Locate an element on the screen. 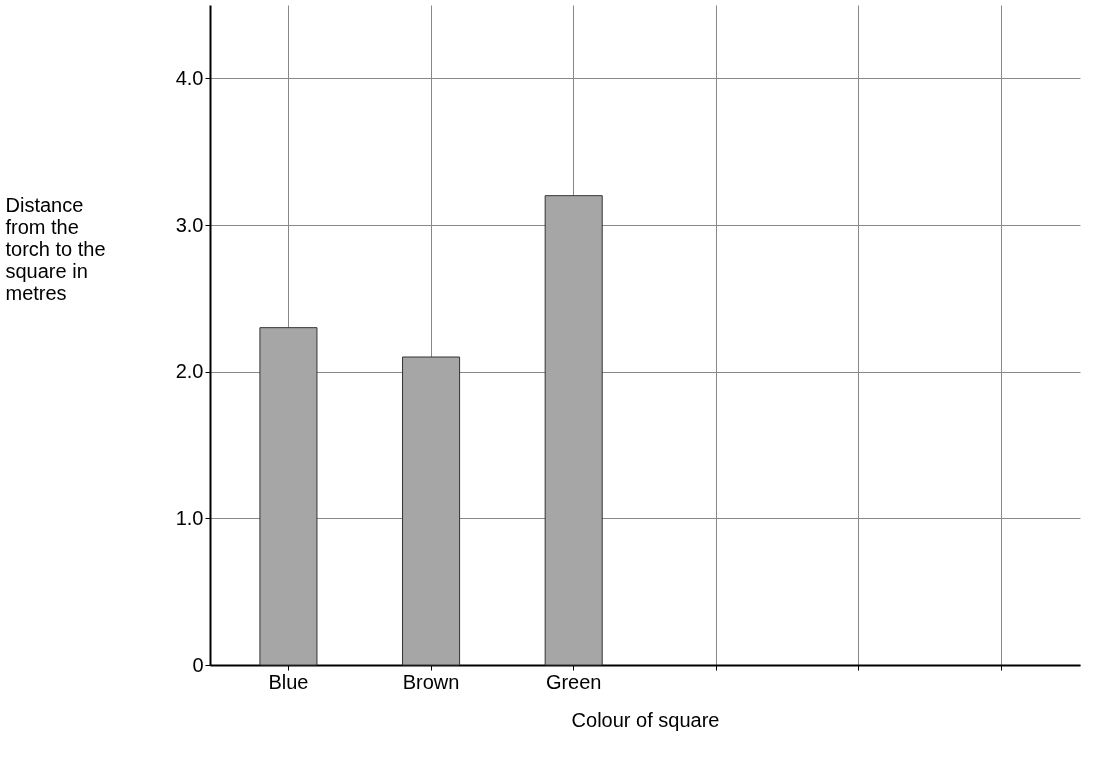 The width and height of the screenshot is (1093, 769). y-tick-label: 0 is located at coordinates (198, 664).